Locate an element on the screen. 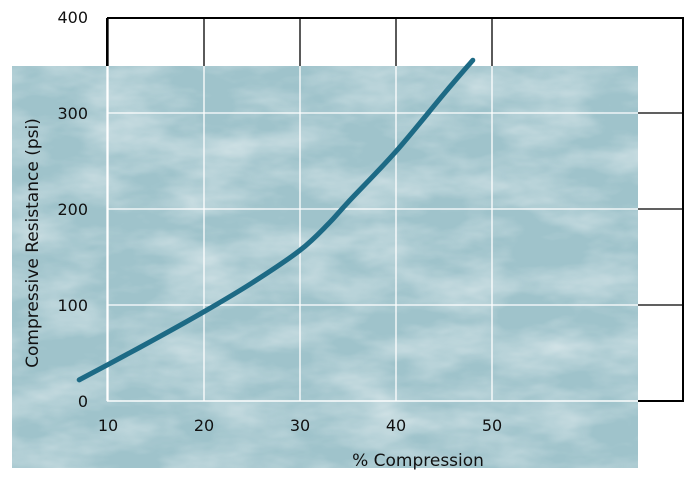  x-tick-label-20: 20 is located at coordinates (204, 425).